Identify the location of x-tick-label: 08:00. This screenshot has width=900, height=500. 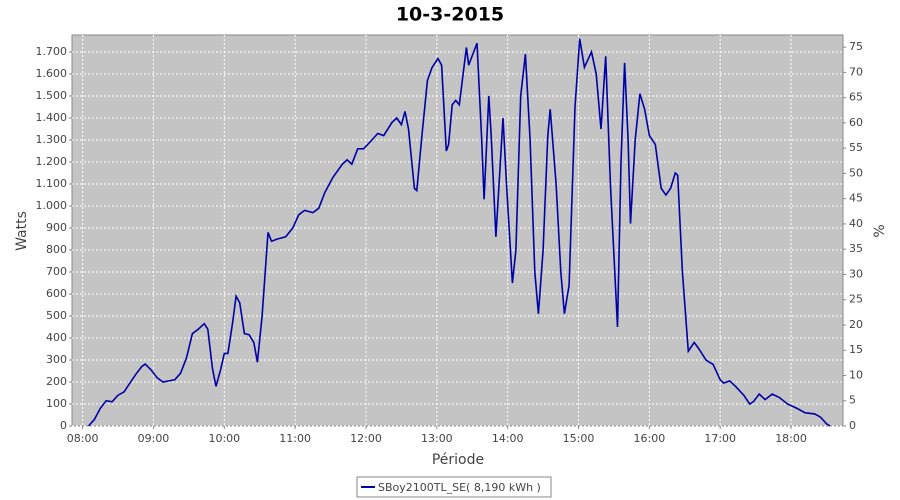
(83, 438).